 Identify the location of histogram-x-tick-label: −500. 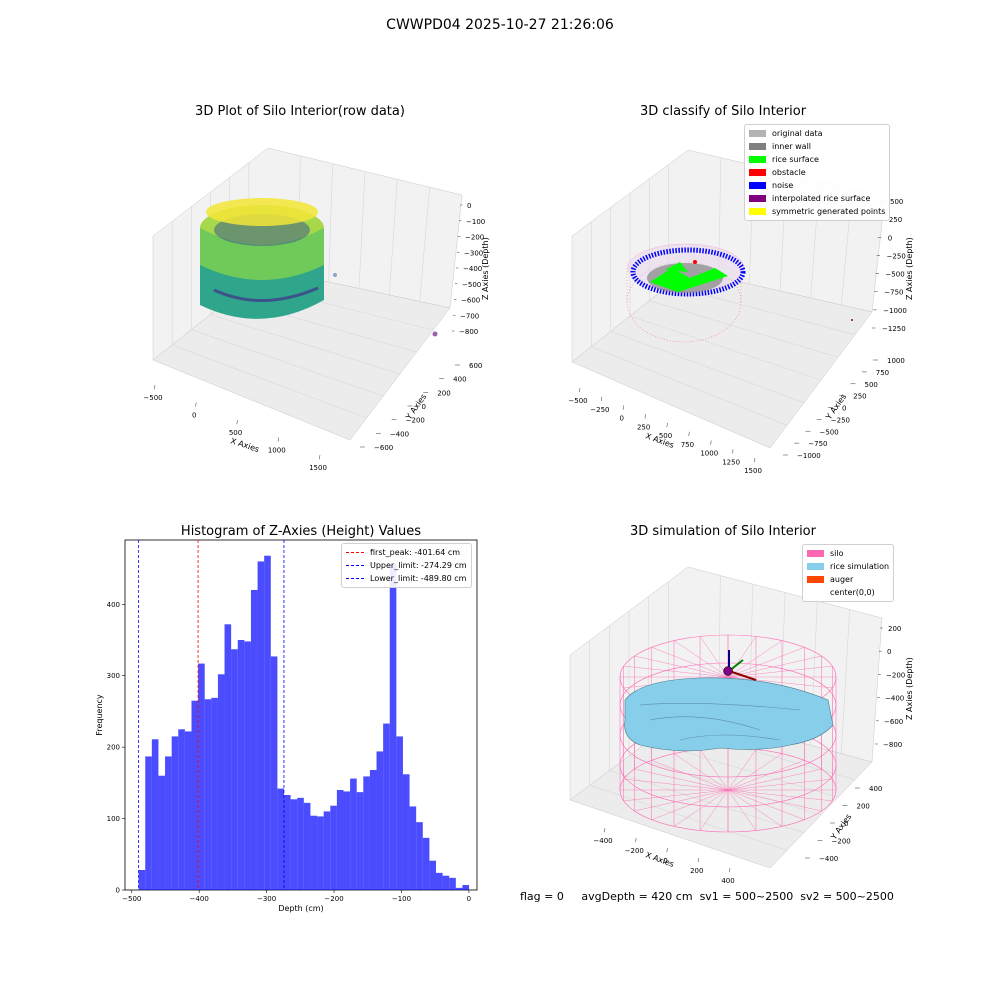
(131, 899).